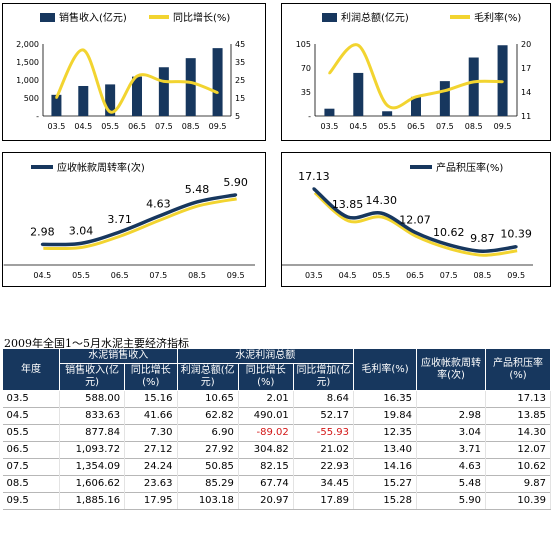  I want to click on table-cell: 20.97, so click(266, 501).